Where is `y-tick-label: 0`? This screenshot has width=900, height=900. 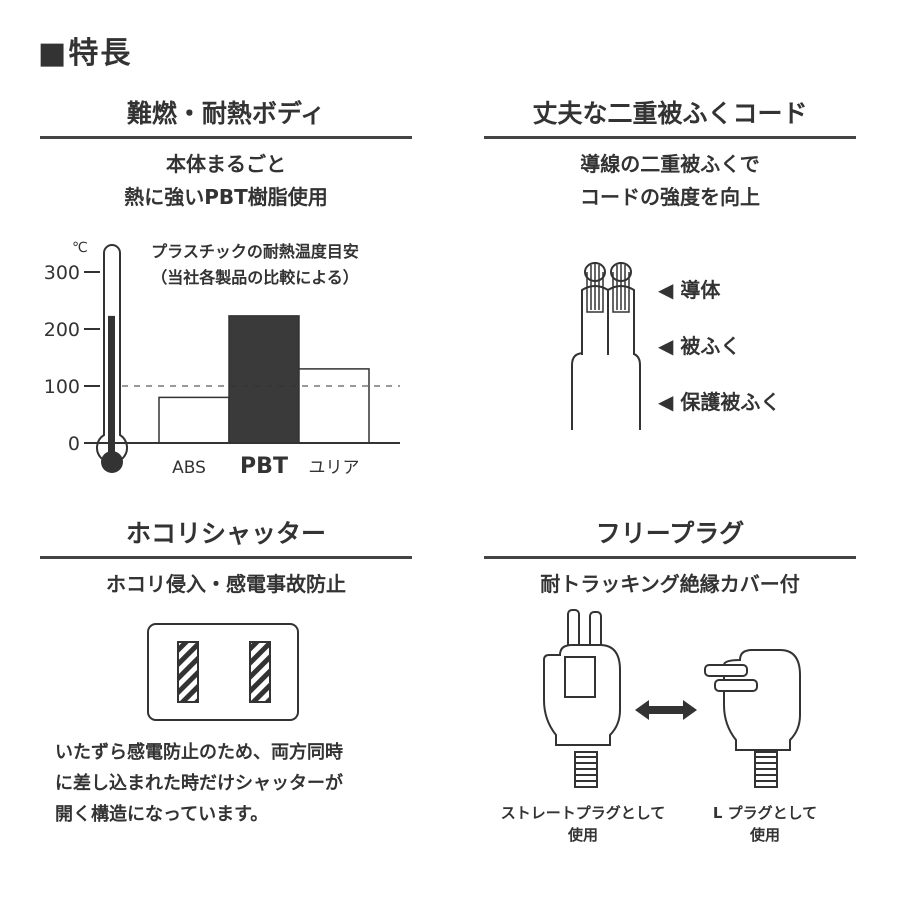 y-tick-label: 0 is located at coordinates (74, 444).